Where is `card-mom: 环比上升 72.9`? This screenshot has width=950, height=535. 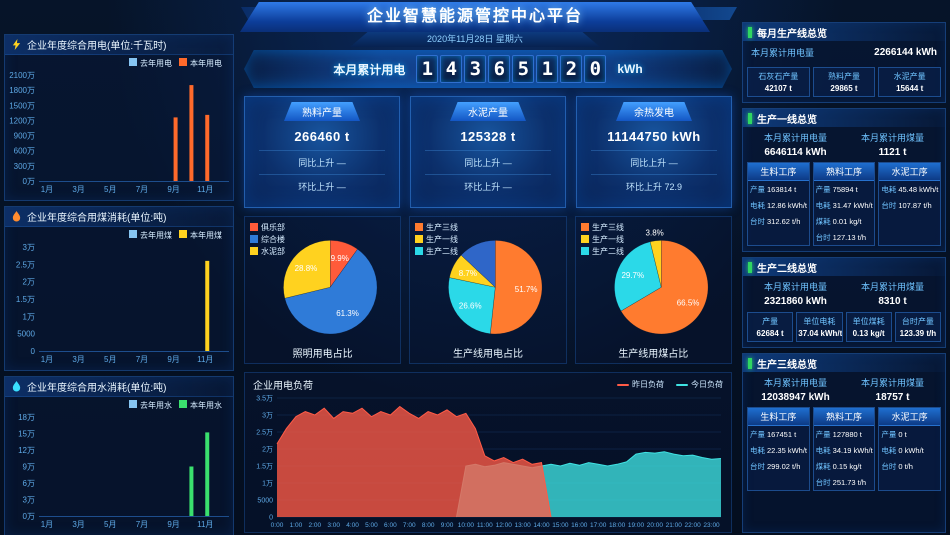 card-mom: 环比上升 72.9 is located at coordinates (654, 186).